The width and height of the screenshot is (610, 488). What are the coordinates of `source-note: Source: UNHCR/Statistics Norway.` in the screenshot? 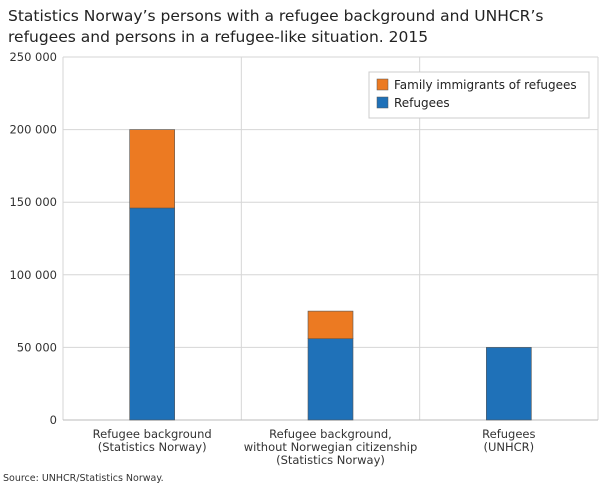 It's located at (83, 478).